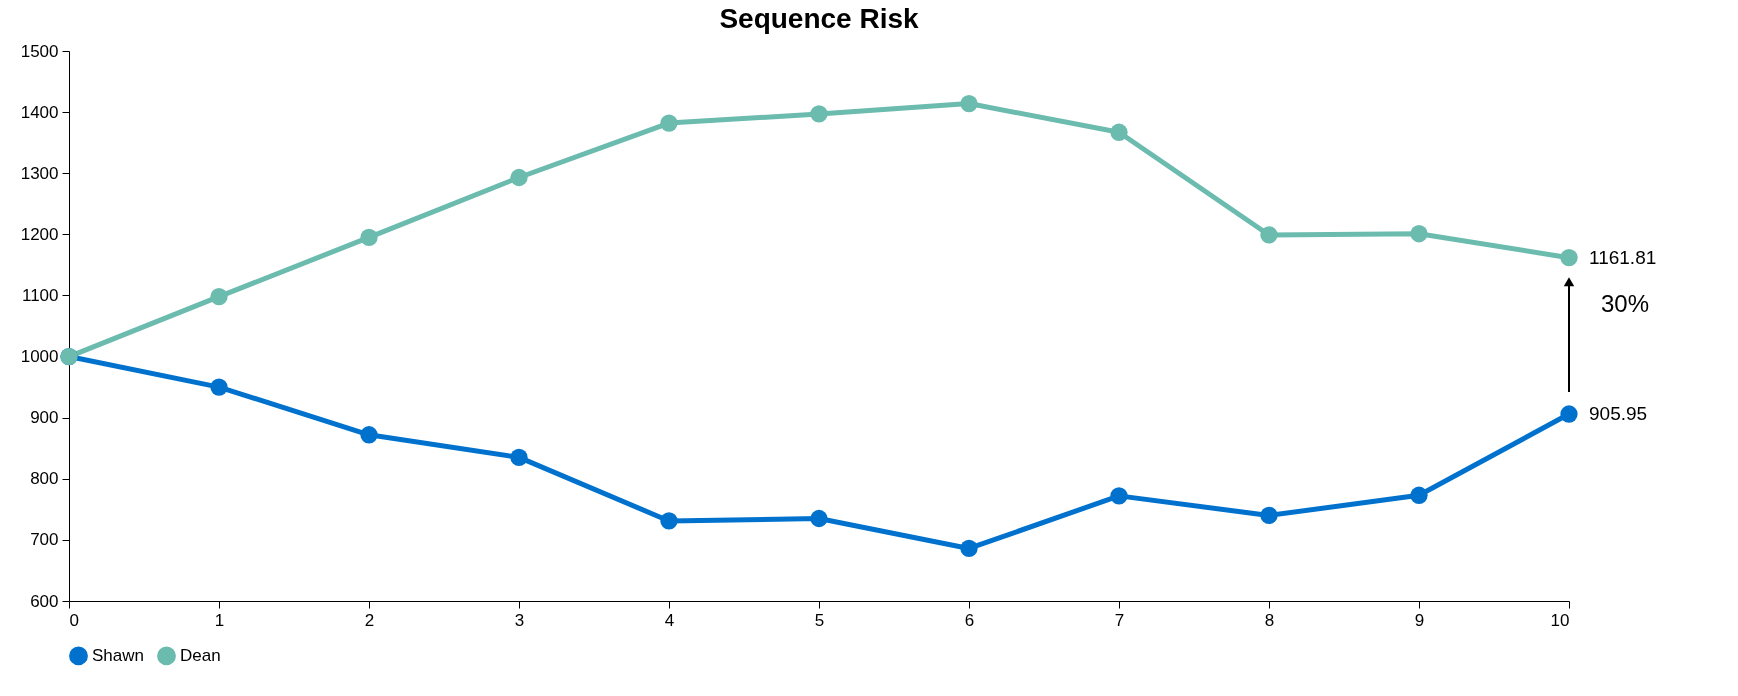  Describe the element at coordinates (669, 620) in the screenshot. I see `x-tick-label: 4` at that location.